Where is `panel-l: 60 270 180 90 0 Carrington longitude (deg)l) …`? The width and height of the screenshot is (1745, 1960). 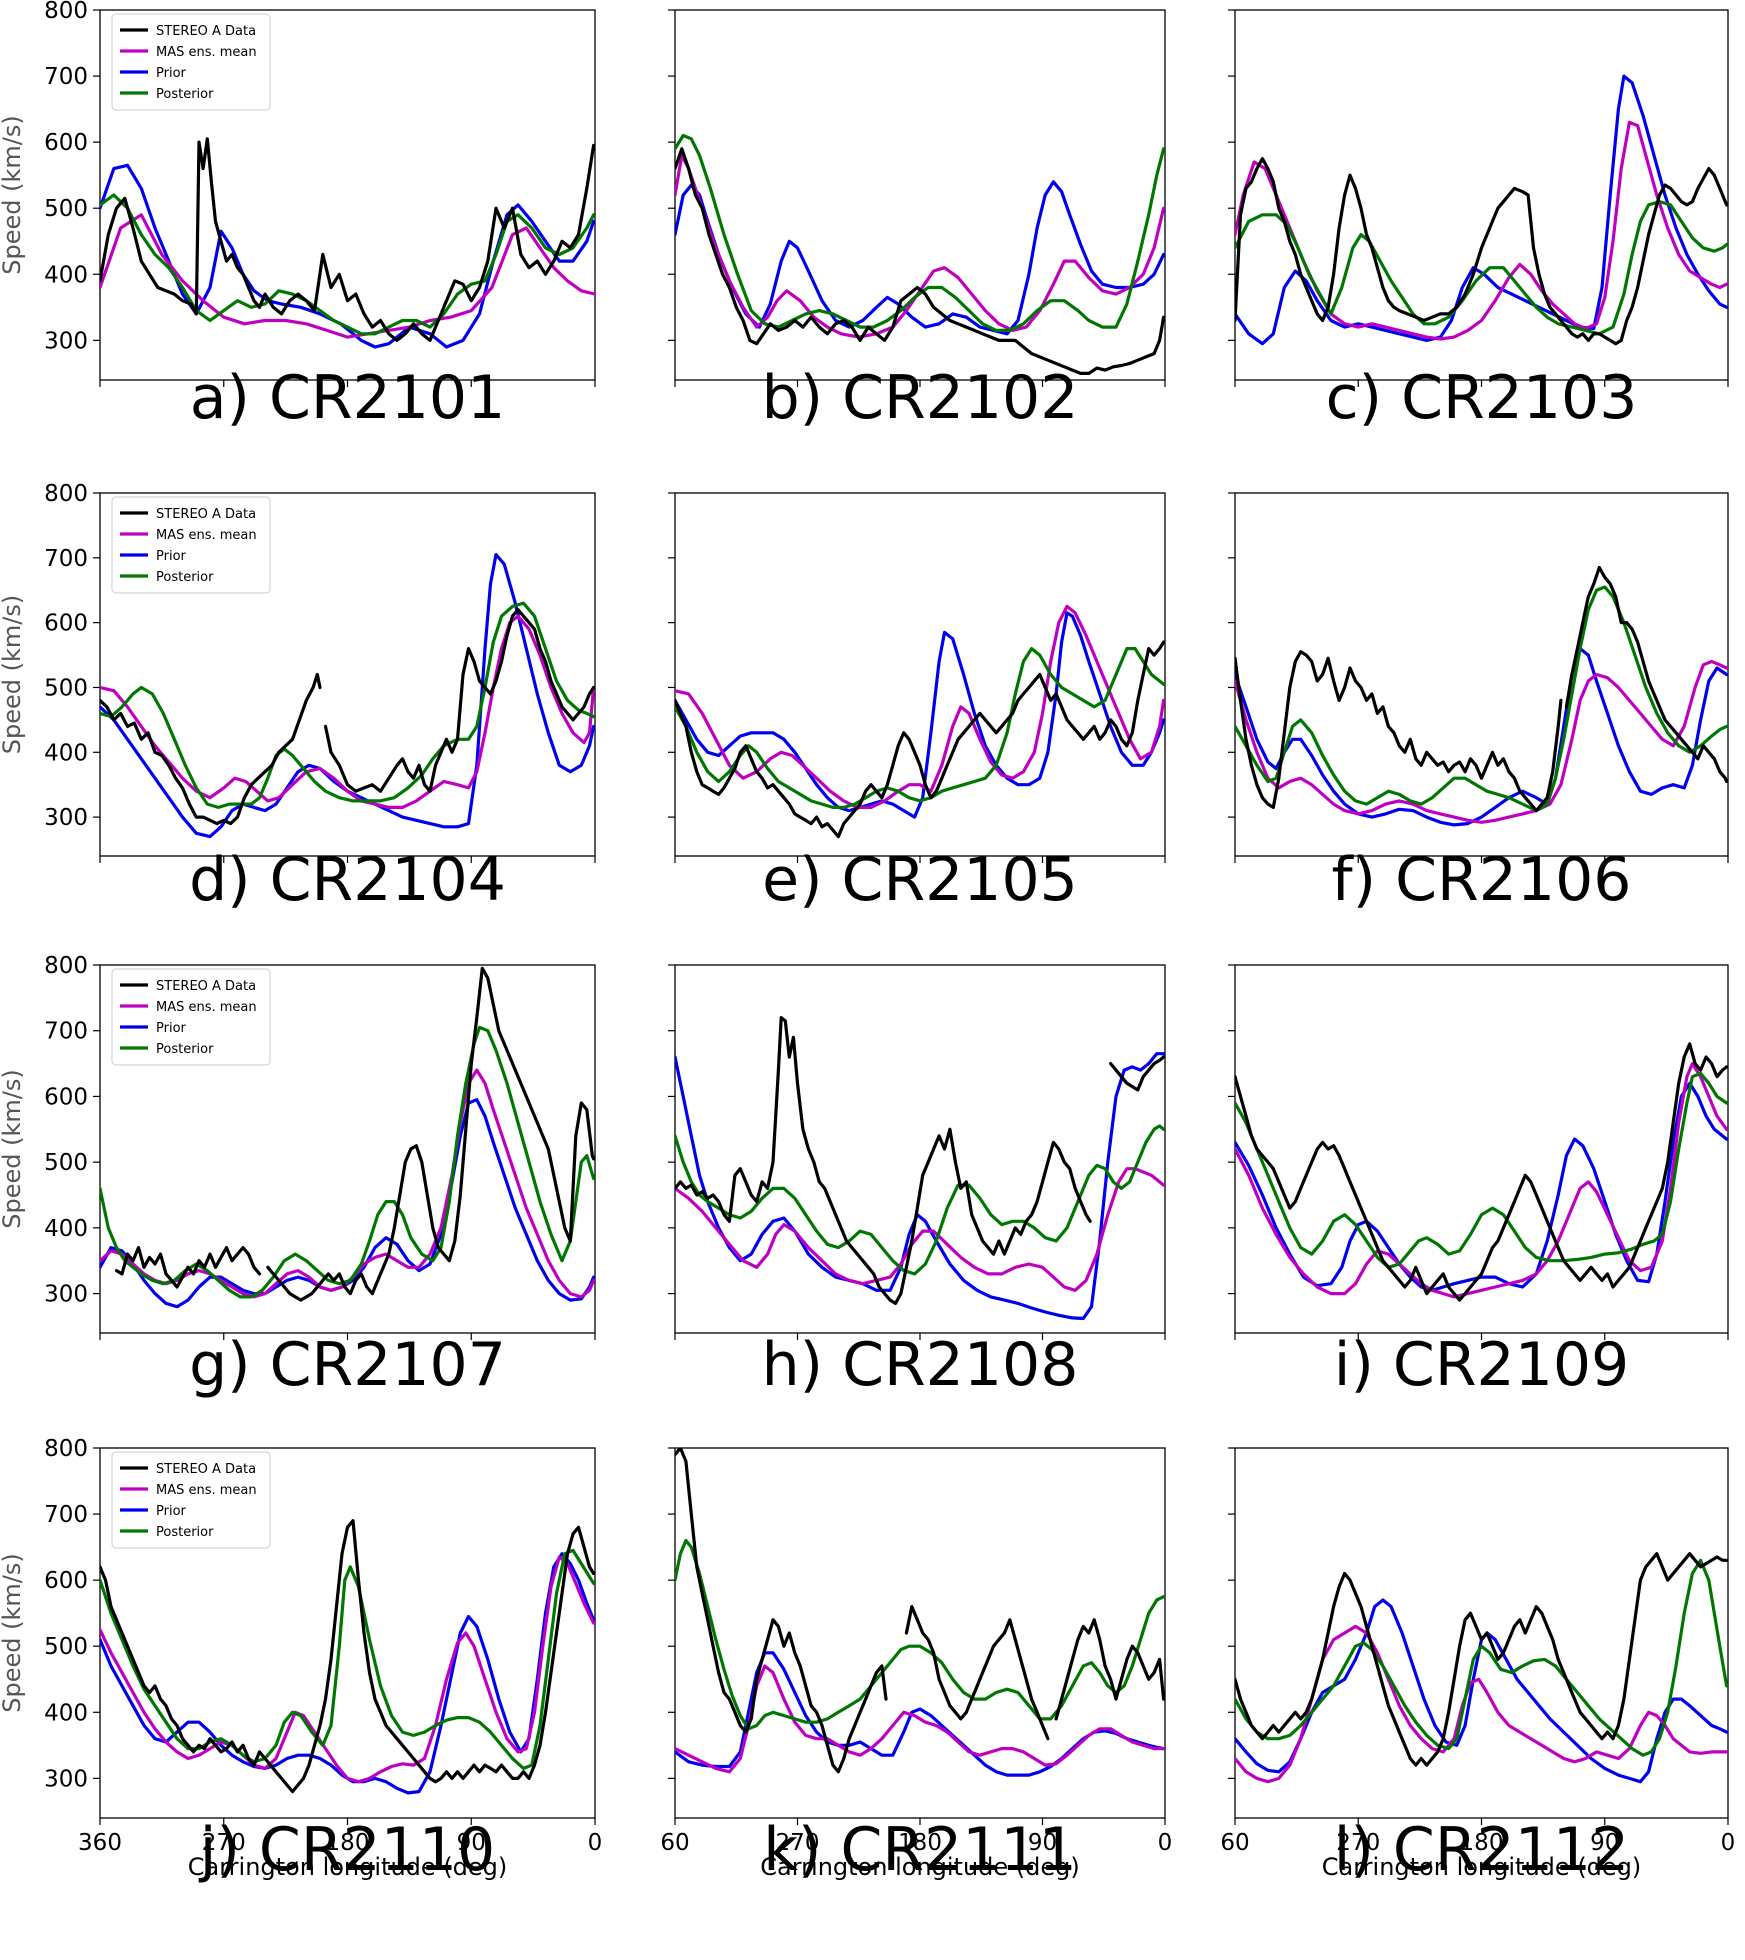 panel-l: 60 270 180 90 0 Carrington longitude (deg)l) … is located at coordinates (1478, 1666).